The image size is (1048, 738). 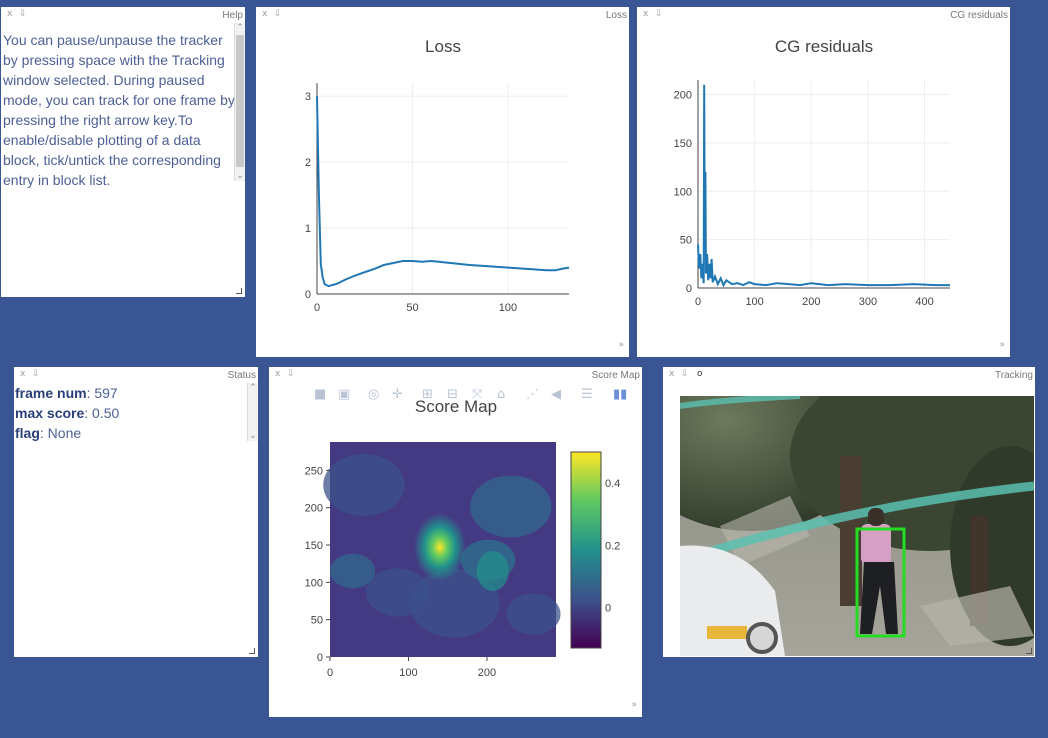 I want to click on pane-title: Loss, so click(x=616, y=15).